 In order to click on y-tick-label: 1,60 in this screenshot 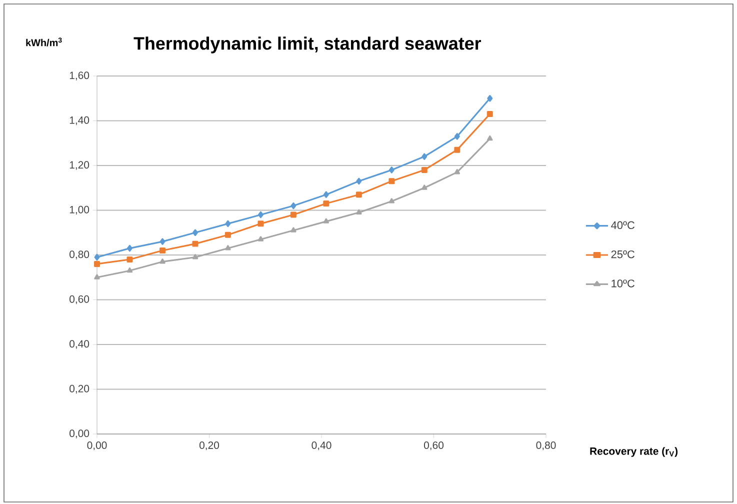, I will do `click(80, 76)`.